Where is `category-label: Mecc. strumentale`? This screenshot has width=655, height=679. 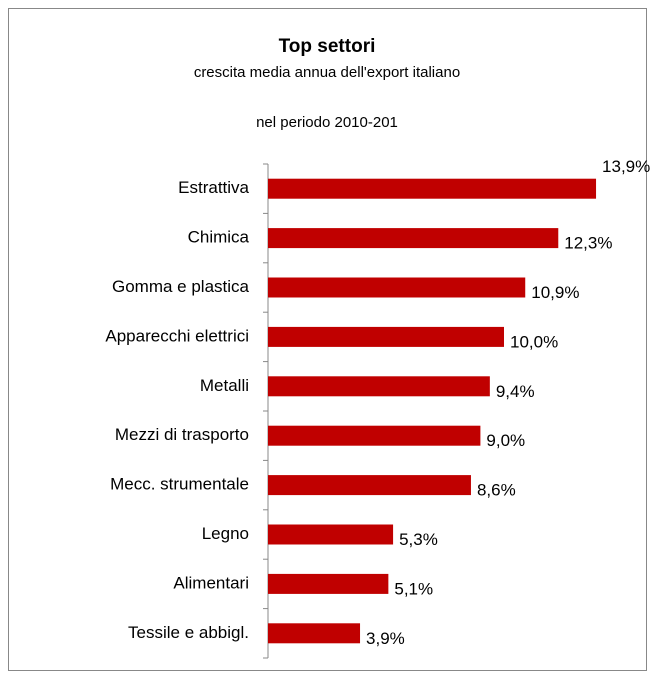 category-label: Mecc. strumentale is located at coordinates (179, 484).